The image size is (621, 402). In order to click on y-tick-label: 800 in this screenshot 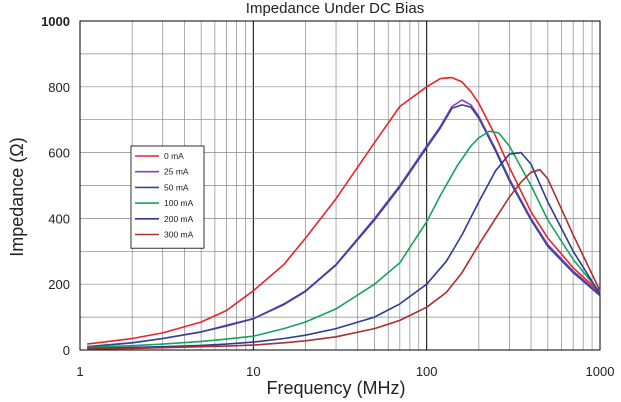, I will do `click(59, 87)`.